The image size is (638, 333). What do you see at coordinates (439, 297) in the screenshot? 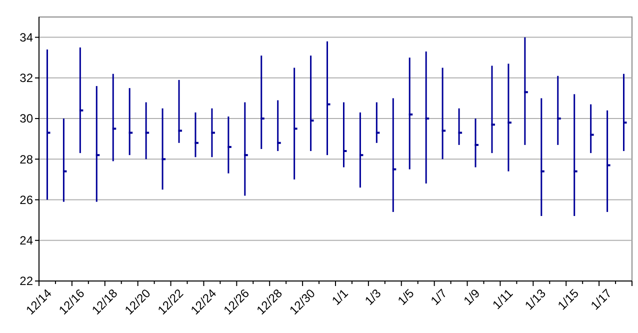
I see `x-tick-label: 1/7` at bounding box center [439, 297].